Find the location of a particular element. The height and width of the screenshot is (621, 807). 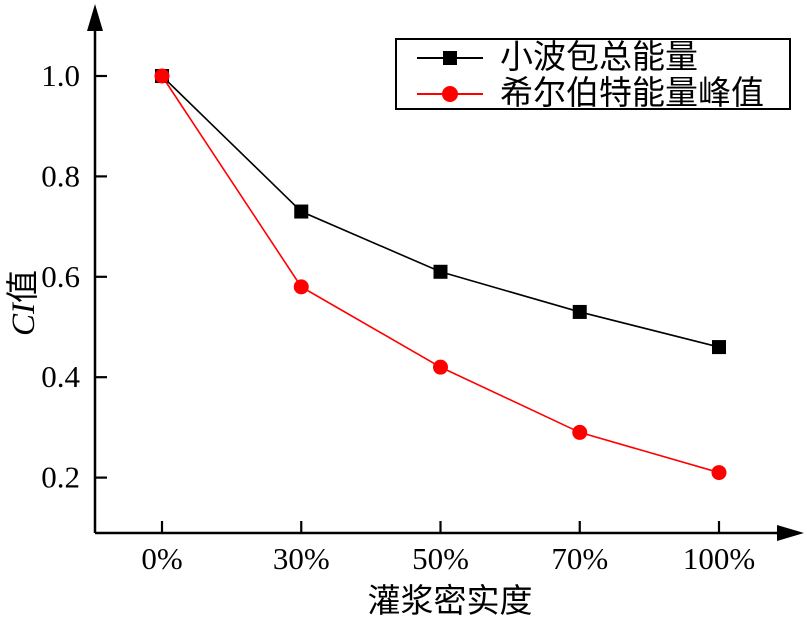

y-axis-title: CI值 is located at coordinates (23, 303).